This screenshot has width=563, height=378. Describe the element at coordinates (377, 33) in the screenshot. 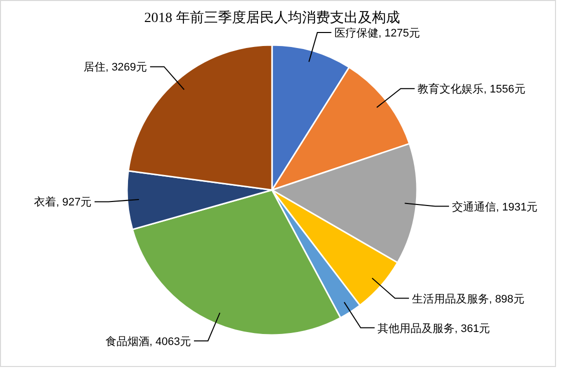

I see `slice-label: 医疗保健, 1275元` at that location.